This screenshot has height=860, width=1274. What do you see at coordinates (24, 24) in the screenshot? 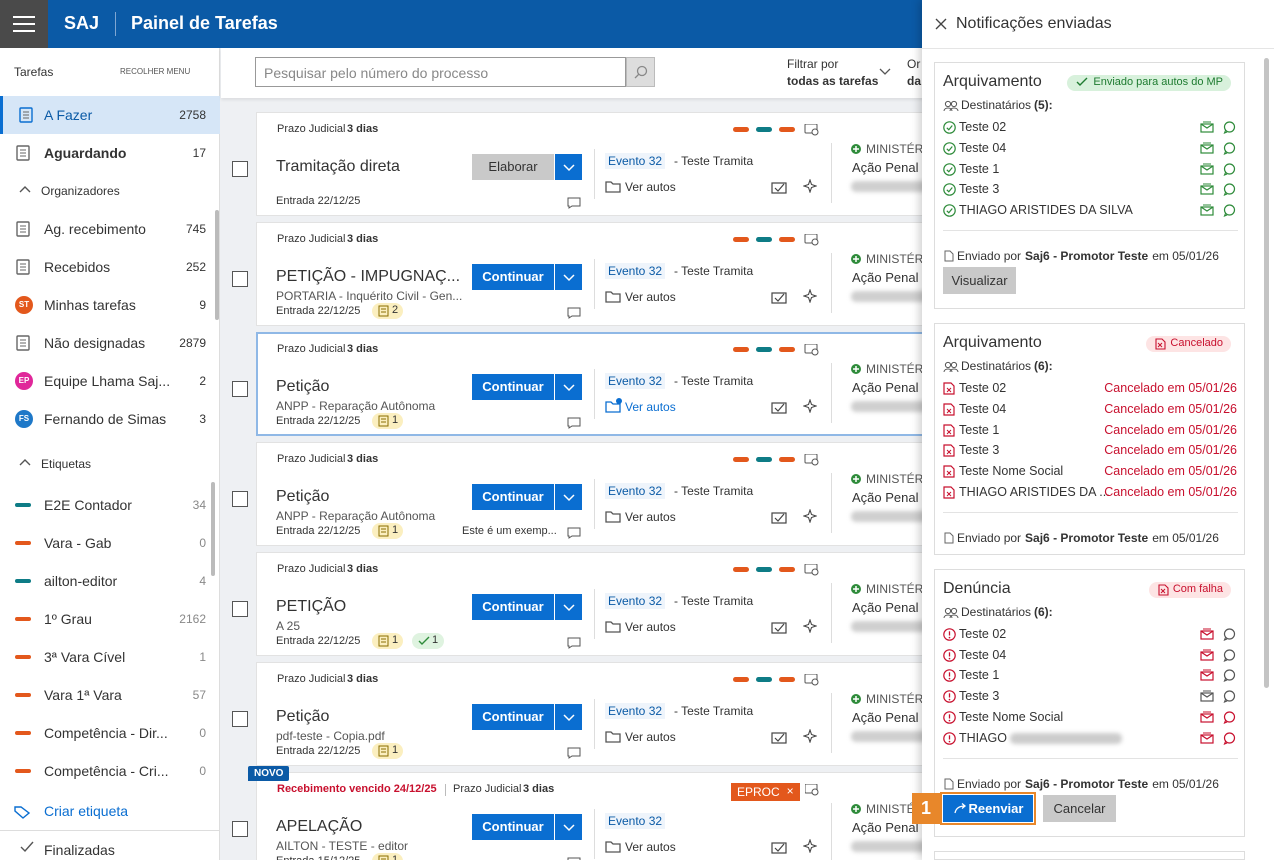
I see `menu-button` at bounding box center [24, 24].